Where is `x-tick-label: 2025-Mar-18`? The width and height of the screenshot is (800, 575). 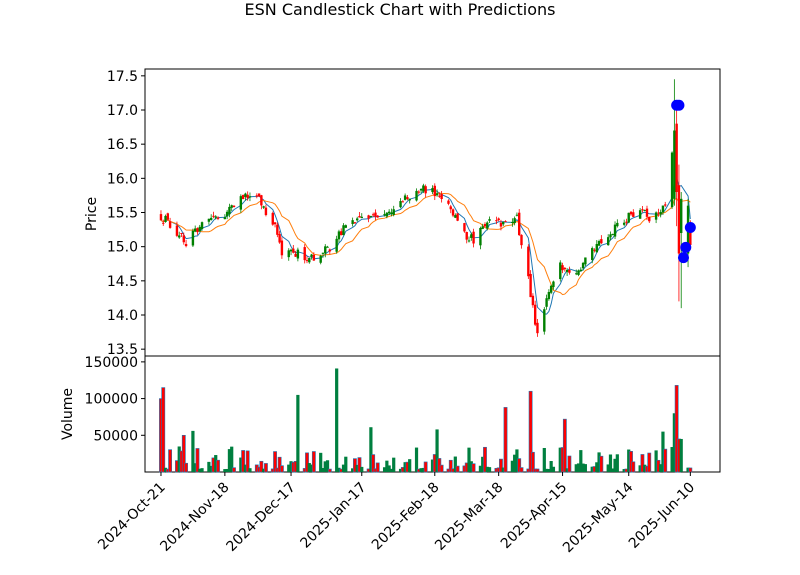
x-tick-label: 2025-Mar-18 is located at coordinates (469, 517).